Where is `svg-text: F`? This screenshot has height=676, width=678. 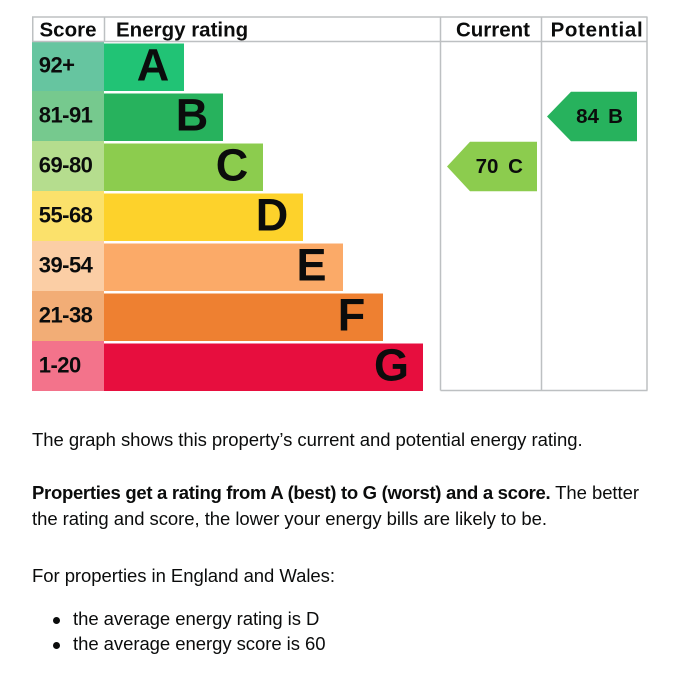 svg-text: F is located at coordinates (352, 315).